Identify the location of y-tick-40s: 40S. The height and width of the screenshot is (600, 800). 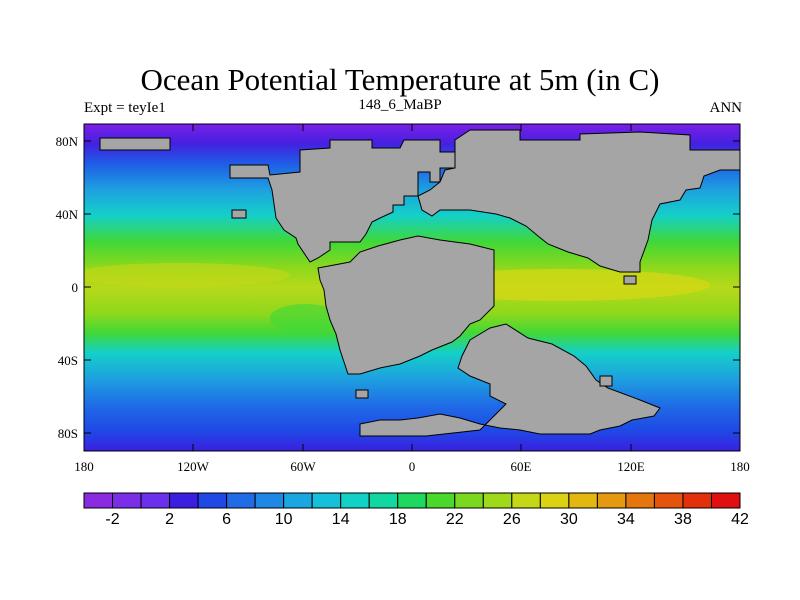
(68, 360).